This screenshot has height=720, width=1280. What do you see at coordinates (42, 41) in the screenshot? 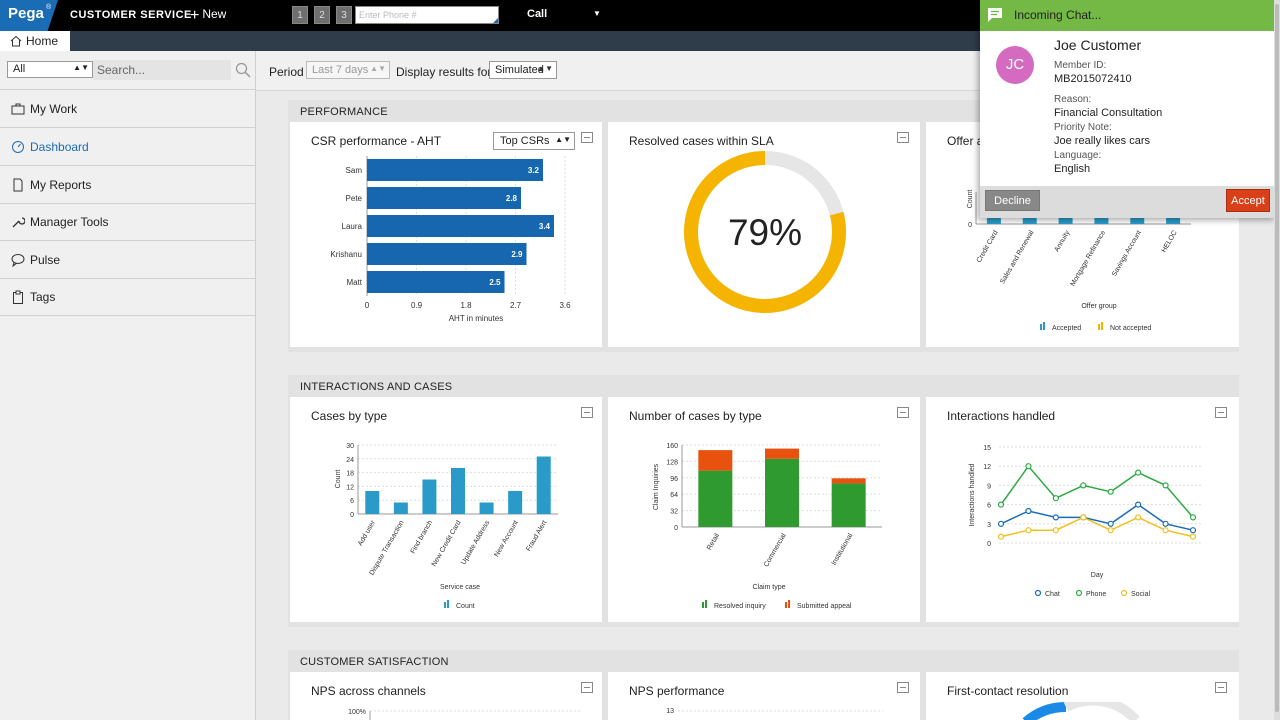
I see `tab-home-label: Home` at bounding box center [42, 41].